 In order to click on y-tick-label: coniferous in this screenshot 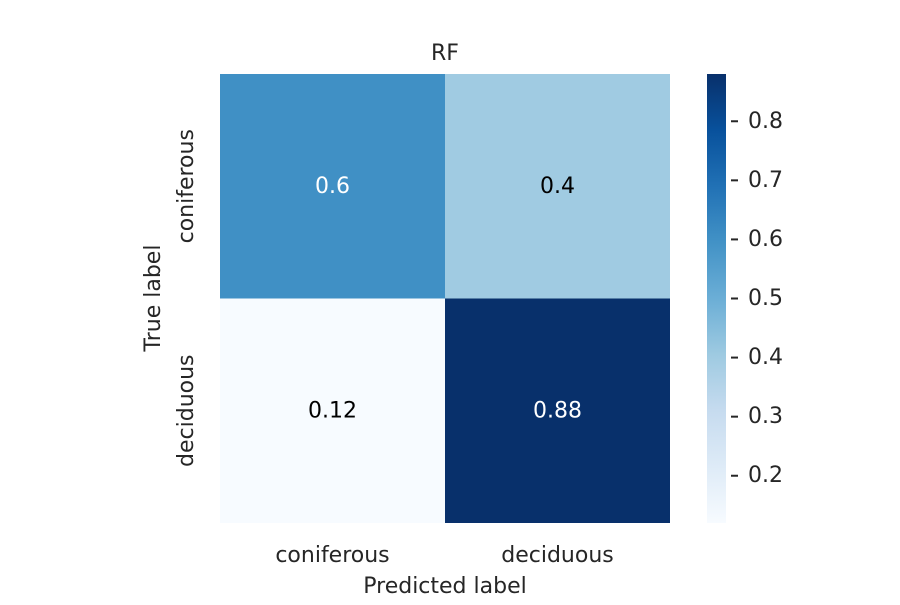, I will do `click(186, 186)`.